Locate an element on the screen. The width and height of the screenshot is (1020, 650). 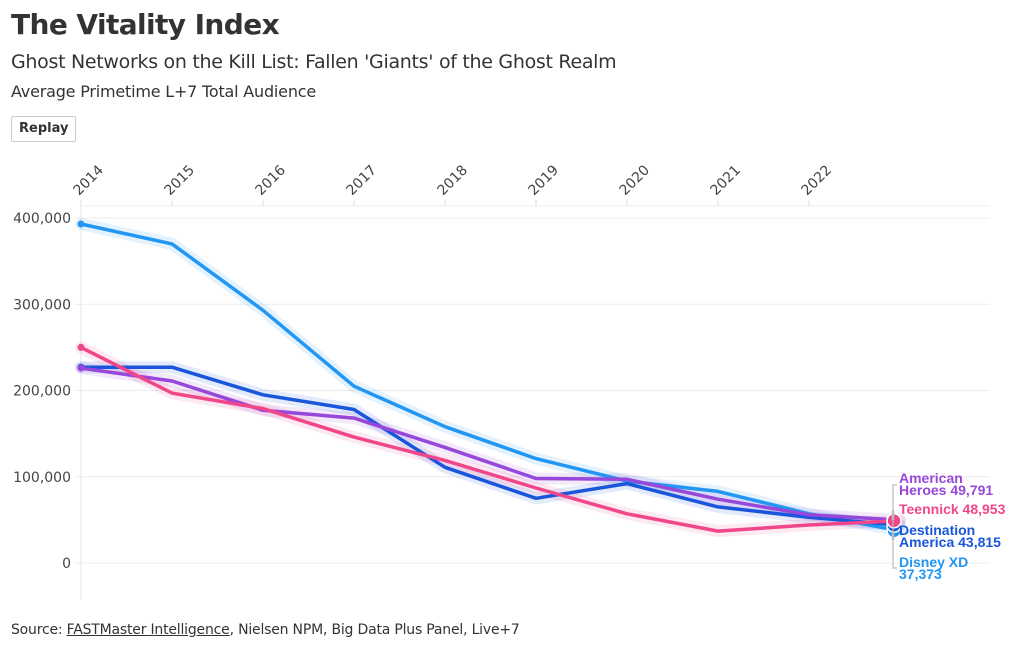
x-tick-label: 2016 is located at coordinates (271, 180).